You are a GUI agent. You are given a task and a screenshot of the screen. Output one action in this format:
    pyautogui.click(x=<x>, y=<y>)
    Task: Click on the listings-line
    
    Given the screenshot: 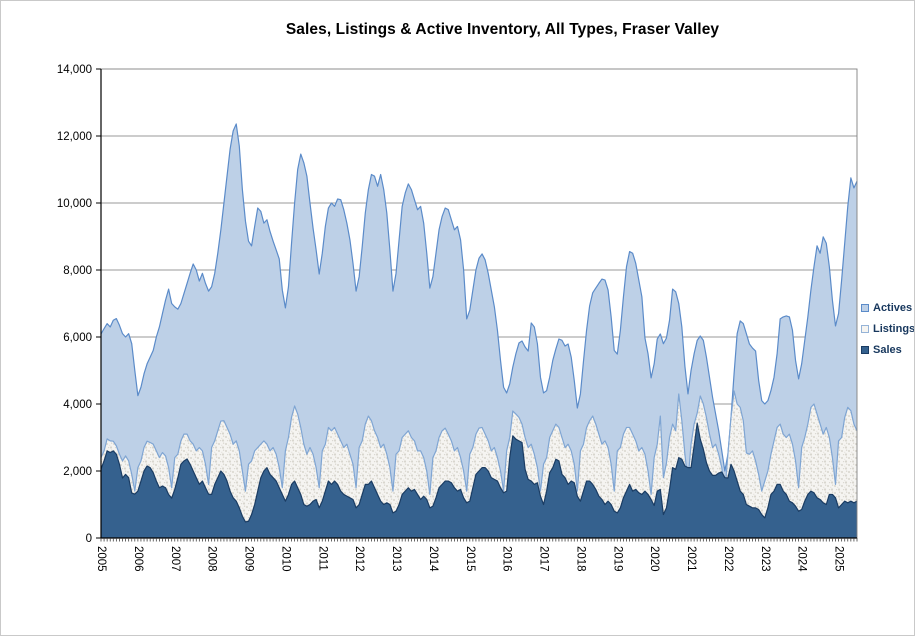 What is the action you would take?
    pyautogui.click(x=479, y=443)
    